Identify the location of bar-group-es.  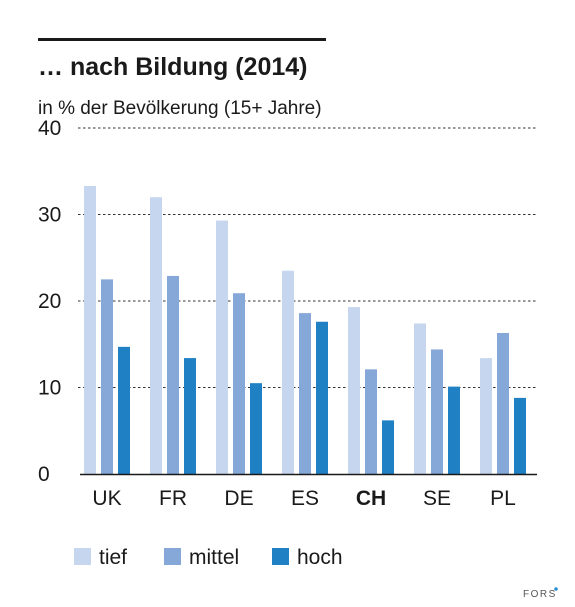
(305, 372).